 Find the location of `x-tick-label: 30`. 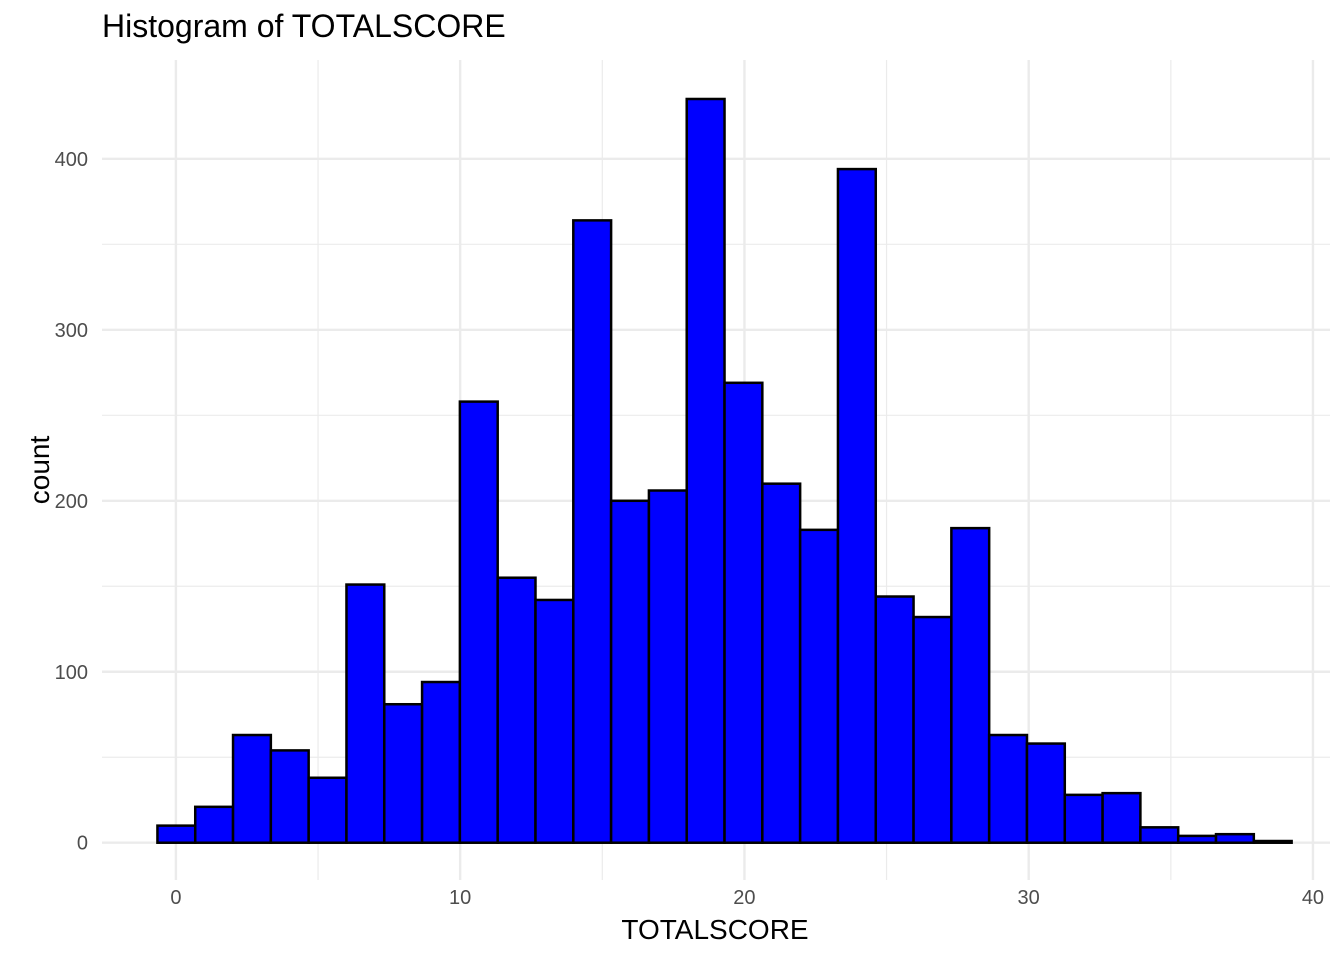

x-tick-label: 30 is located at coordinates (1029, 898).